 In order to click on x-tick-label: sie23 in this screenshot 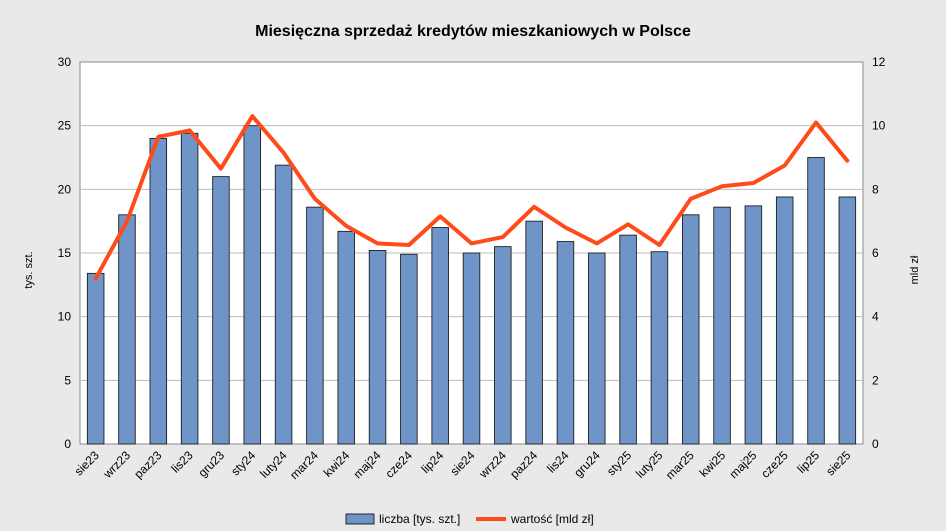, I will do `click(87, 463)`.